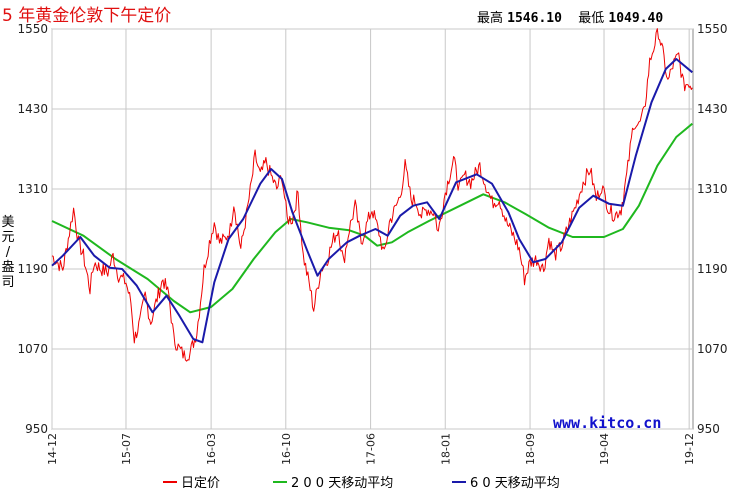  I want to click on x-tick-label: 16-03, so click(211, 449).